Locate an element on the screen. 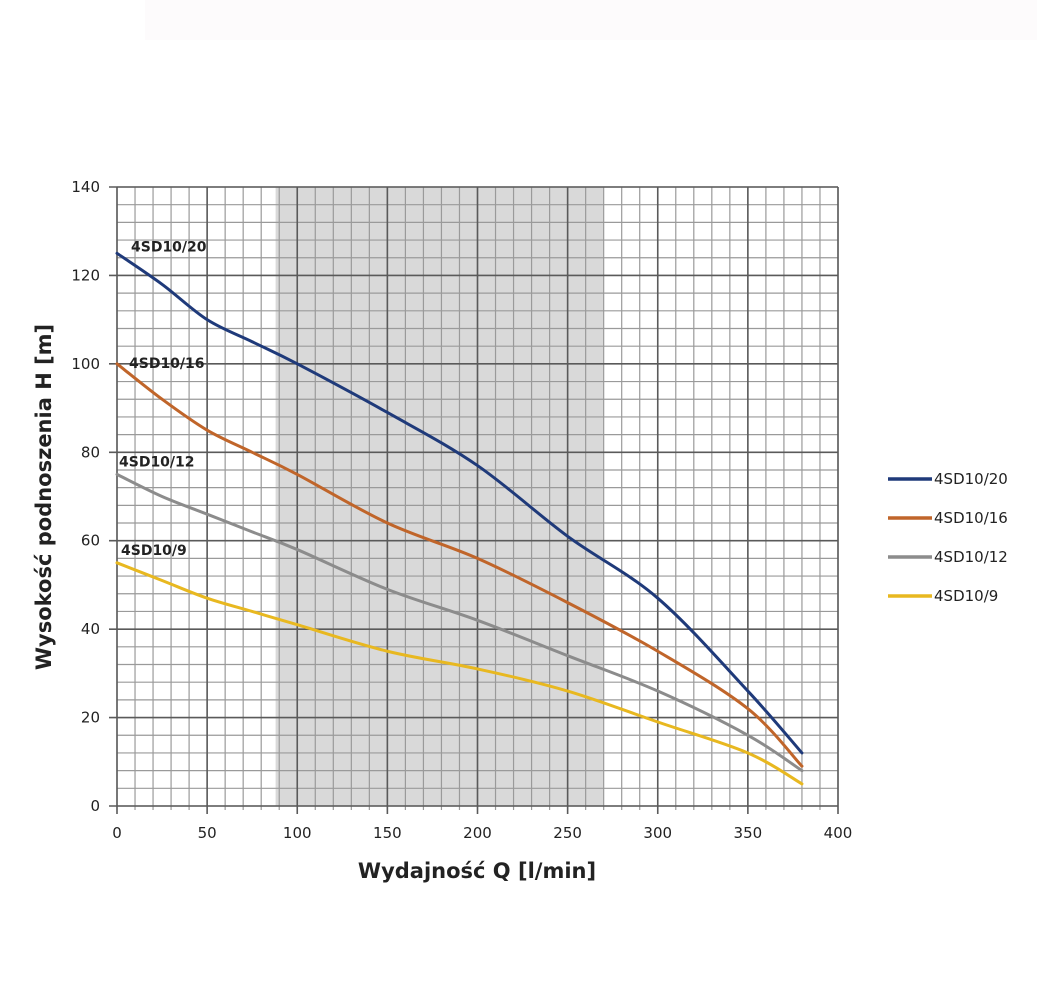 Image resolution: width=1037 pixels, height=1006 pixels. x-tick-label: 200 is located at coordinates (477, 833).